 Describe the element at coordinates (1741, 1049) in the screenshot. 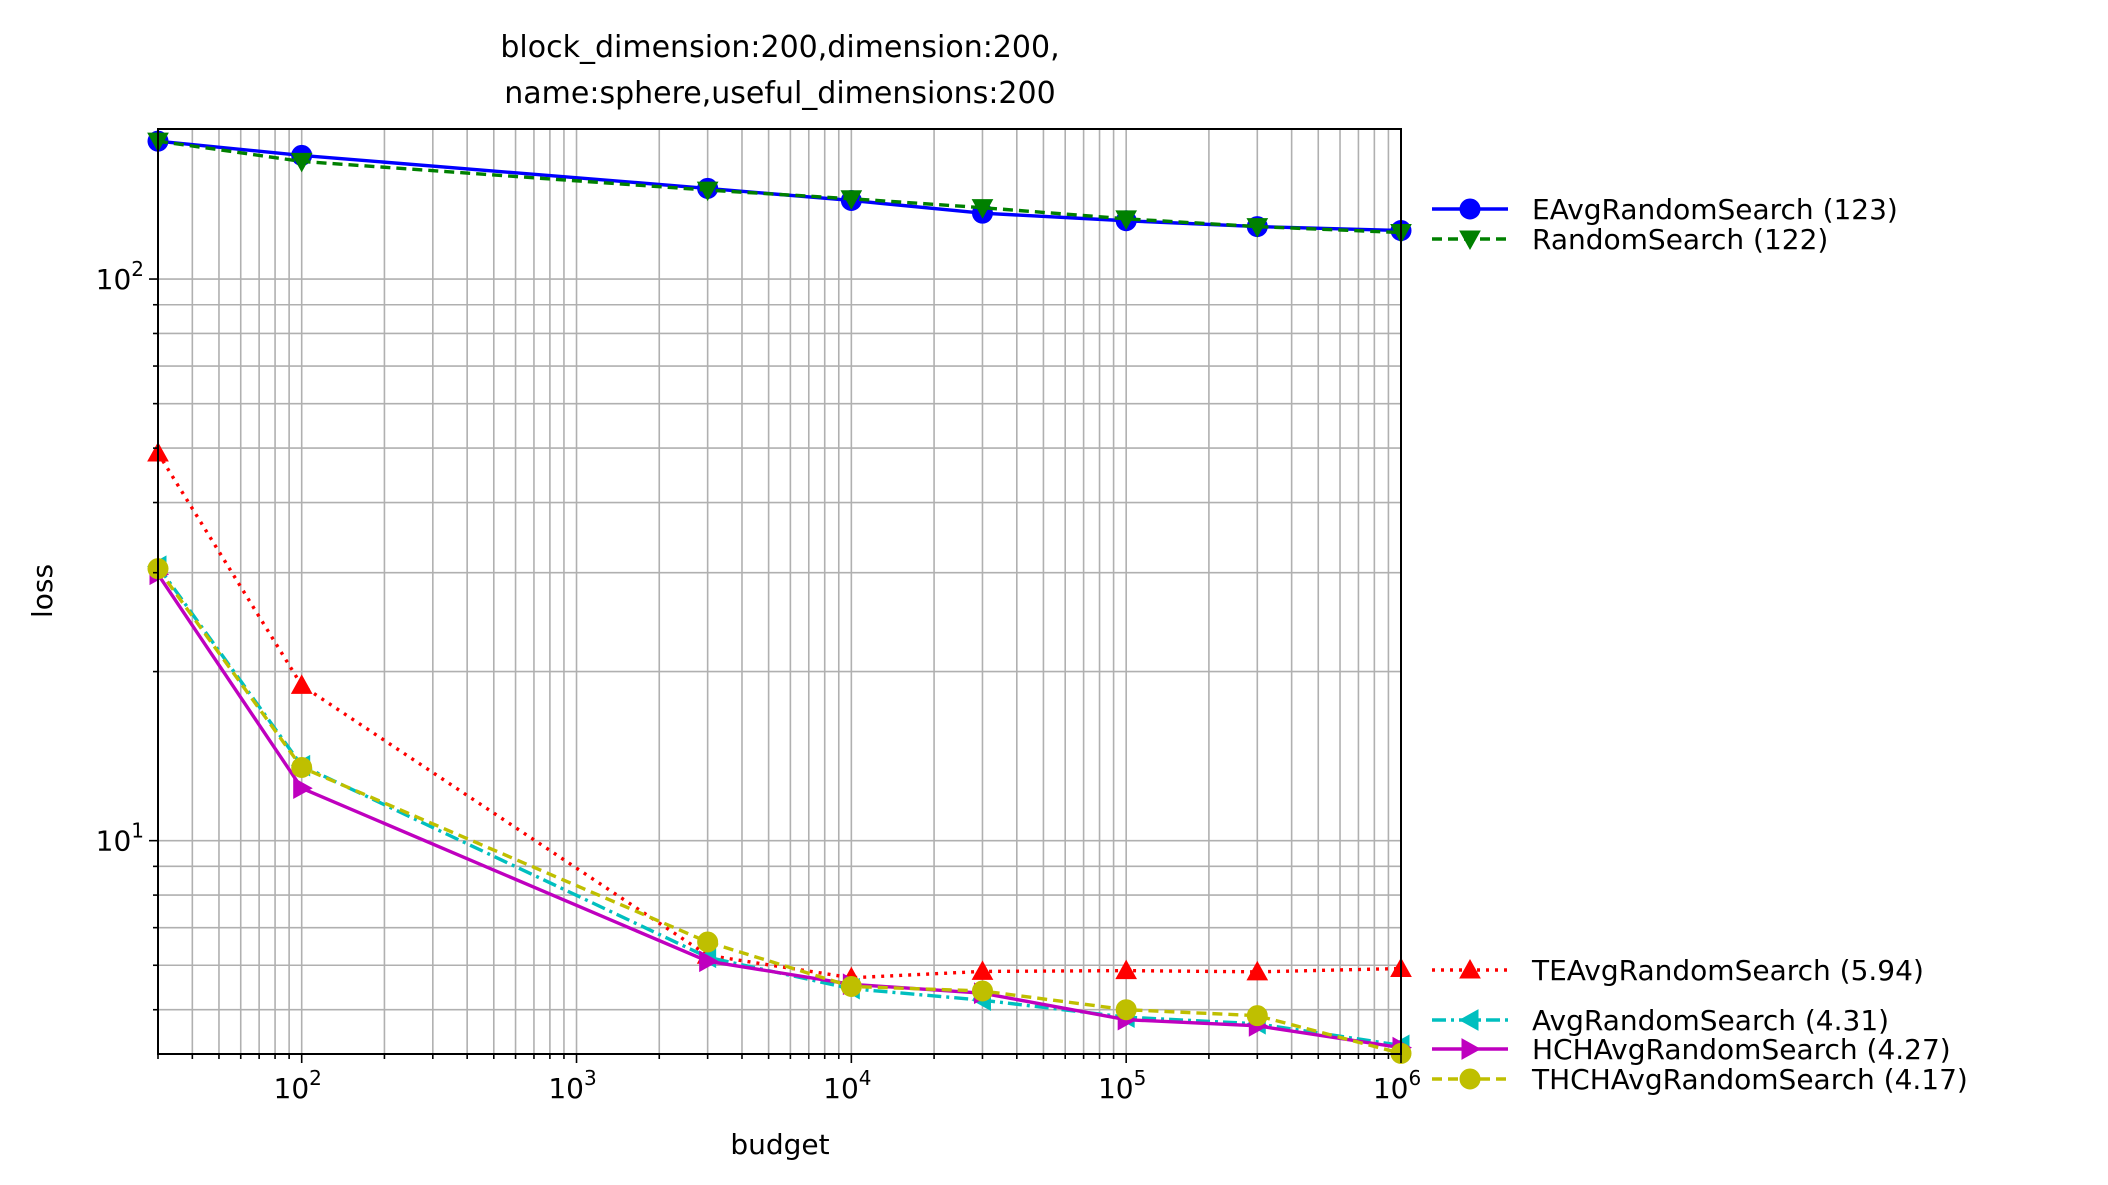

I see `legend-label: HCHAvgRandomSearch (4.27)` at that location.